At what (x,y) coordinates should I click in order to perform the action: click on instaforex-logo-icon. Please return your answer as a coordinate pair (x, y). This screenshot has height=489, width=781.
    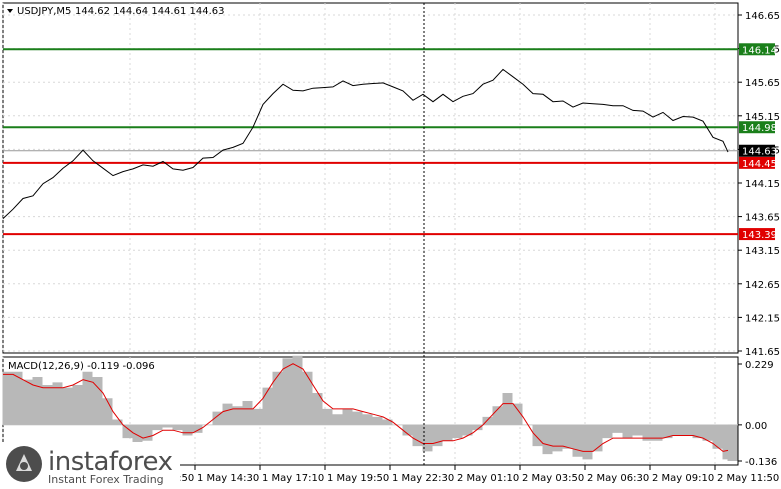
    Looking at the image, I should click on (24, 464).